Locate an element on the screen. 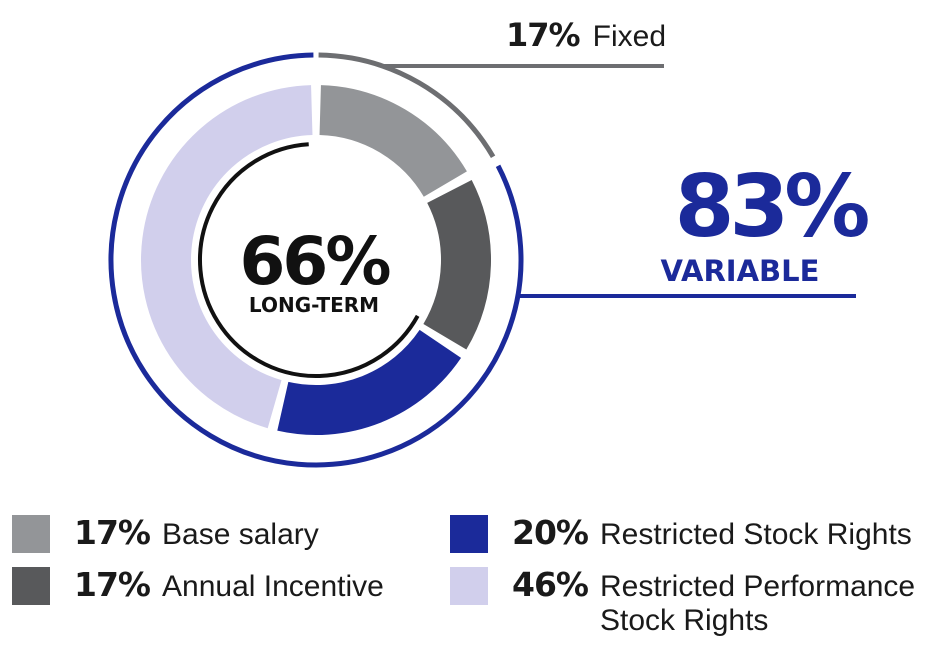 Image resolution: width=926 pixels, height=646 pixels. long-term-inner-arc is located at coordinates (309, 260).